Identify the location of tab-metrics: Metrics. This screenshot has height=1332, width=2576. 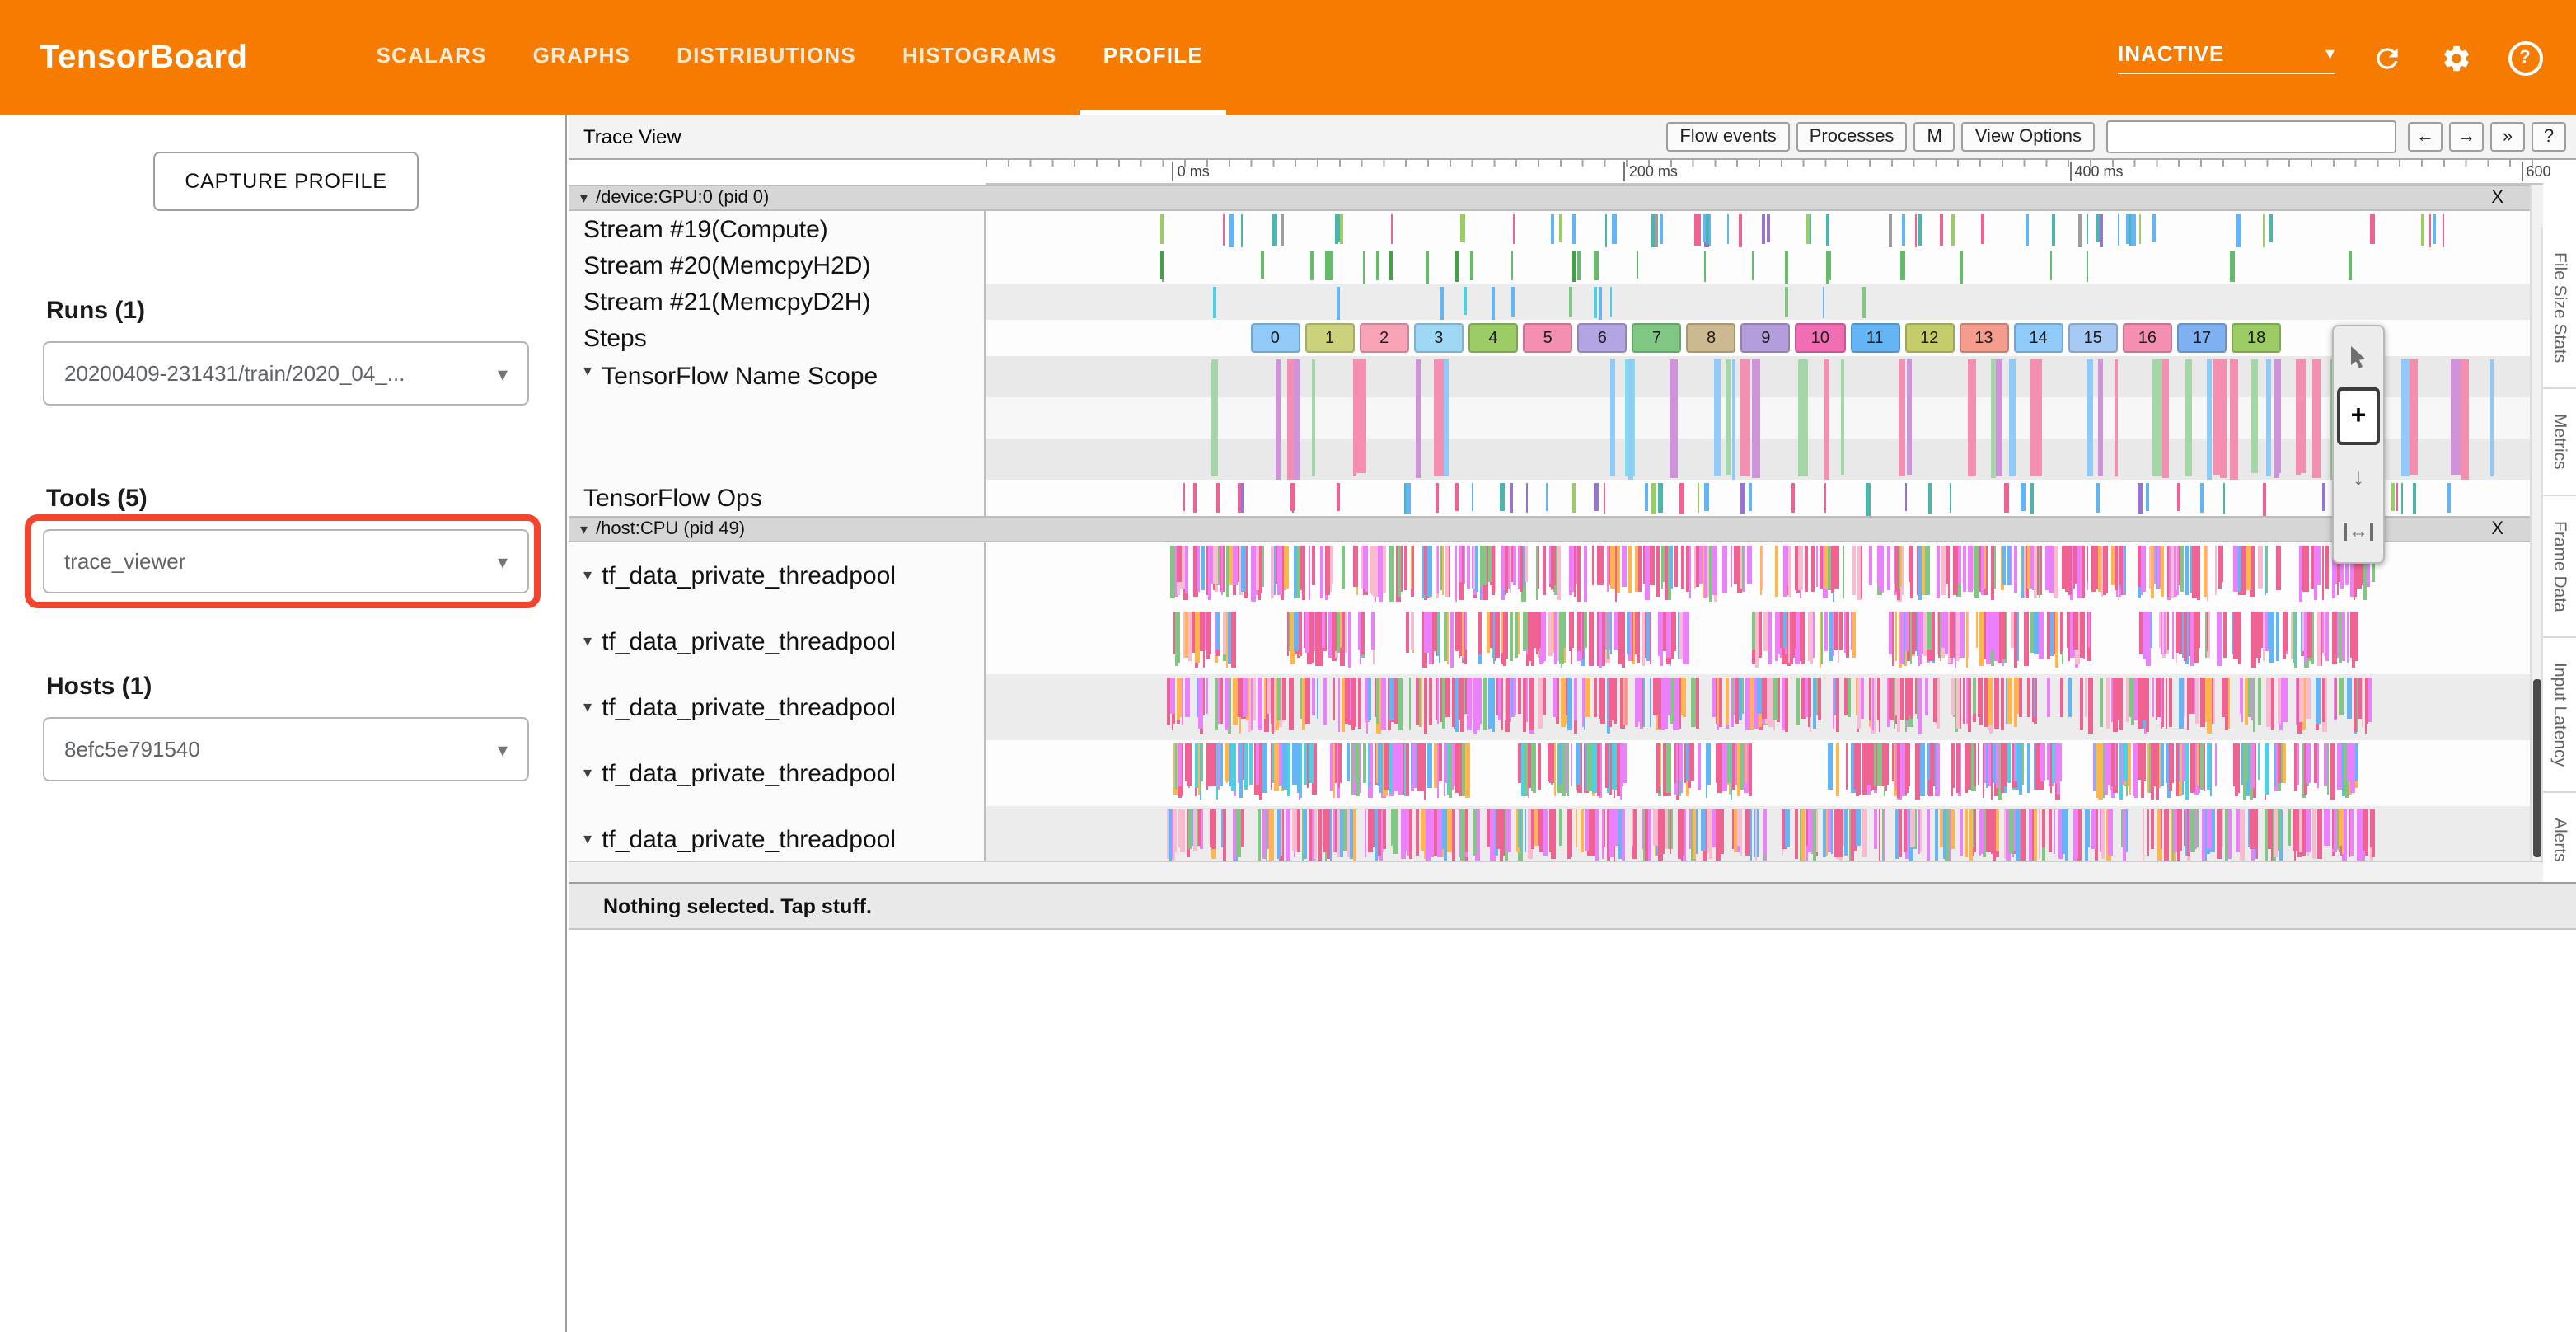
(2559, 442).